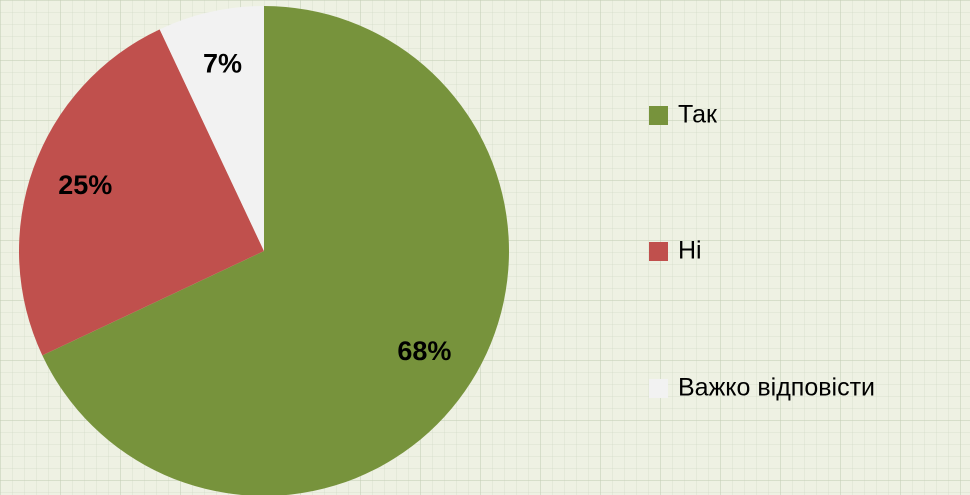  Describe the element at coordinates (222, 64) in the screenshot. I see `data-label: 7%` at that location.